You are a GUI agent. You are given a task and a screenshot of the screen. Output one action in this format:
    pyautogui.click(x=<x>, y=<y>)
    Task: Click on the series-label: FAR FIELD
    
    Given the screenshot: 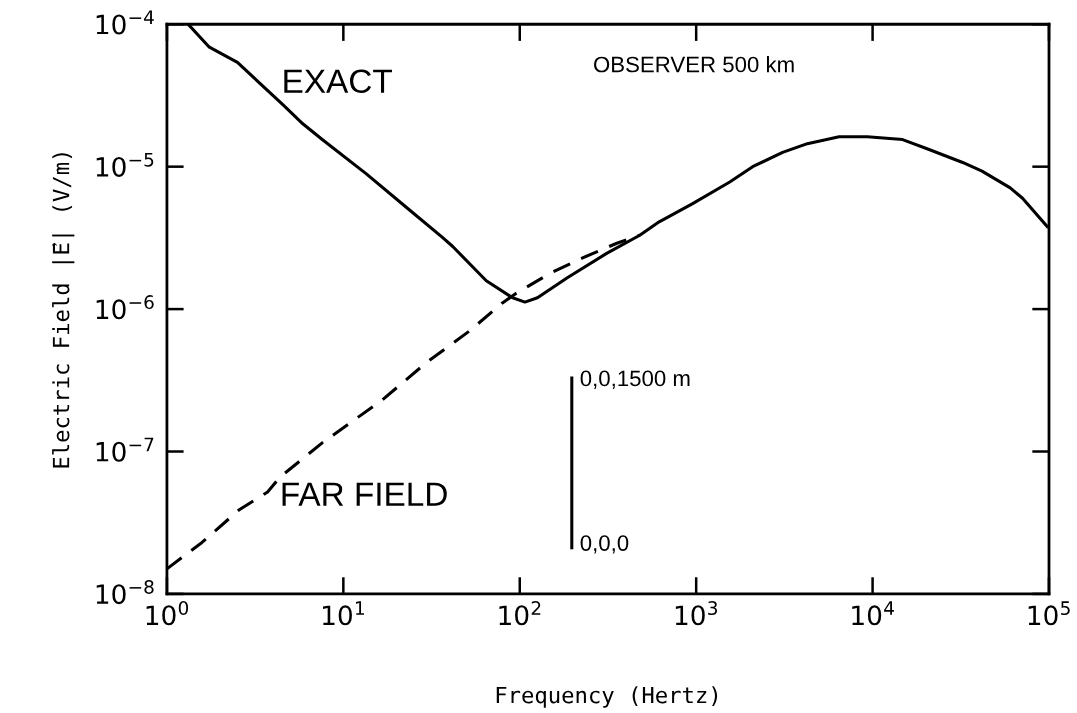 What is the action you would take?
    pyautogui.click(x=364, y=494)
    